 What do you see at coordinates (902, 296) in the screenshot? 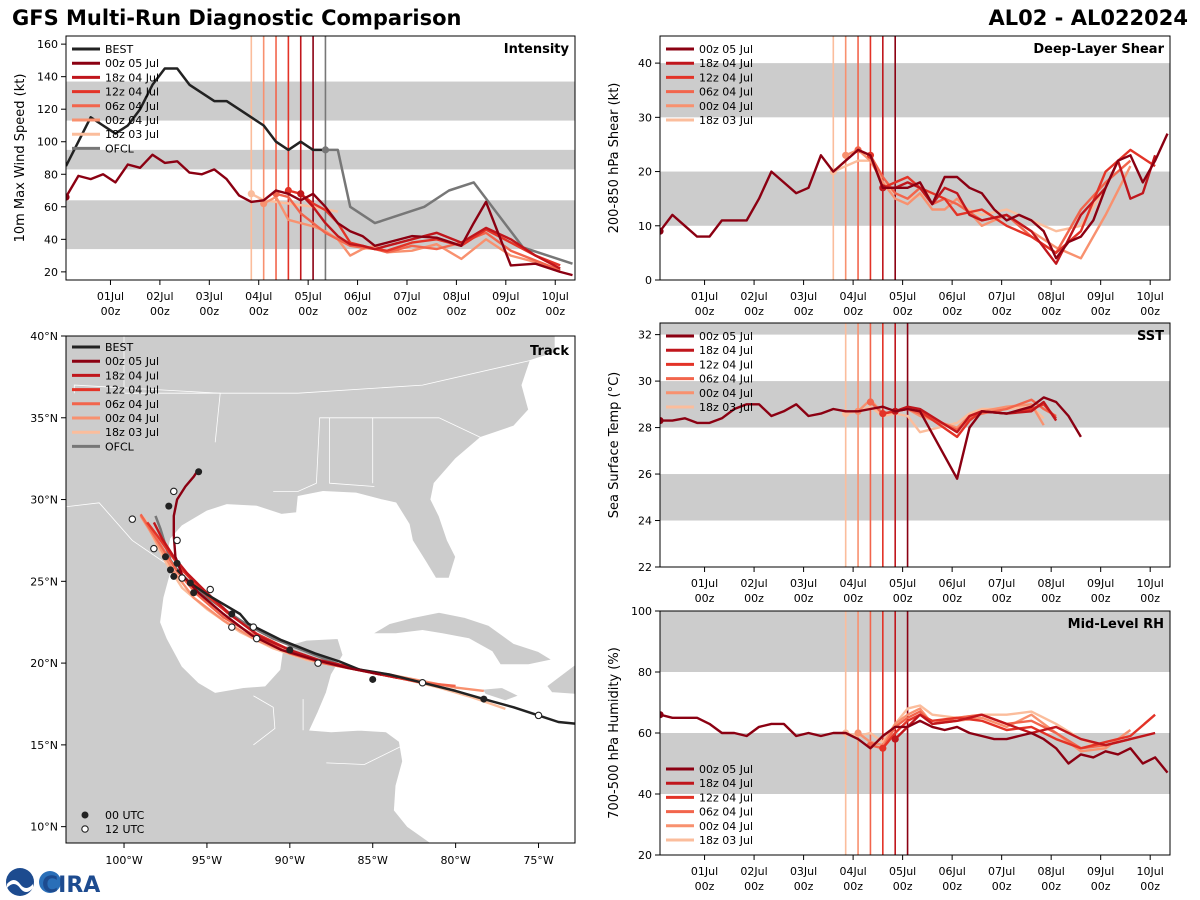
I see `x-tick-label: 05Jul` at bounding box center [902, 296].